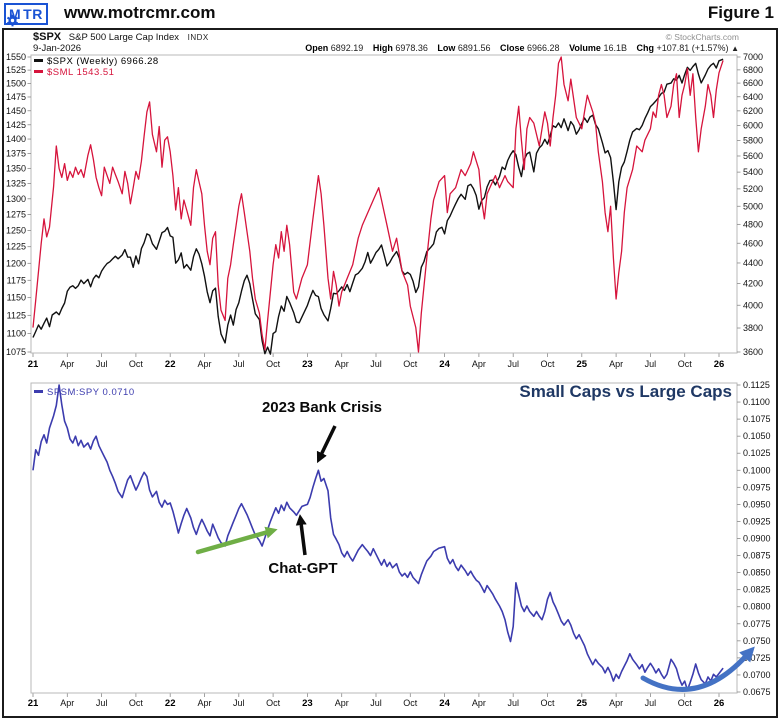 Image resolution: width=780 pixels, height=720 pixels. Describe the element at coordinates (757, 624) in the screenshot. I see `svg-text: 0.0775` at that location.